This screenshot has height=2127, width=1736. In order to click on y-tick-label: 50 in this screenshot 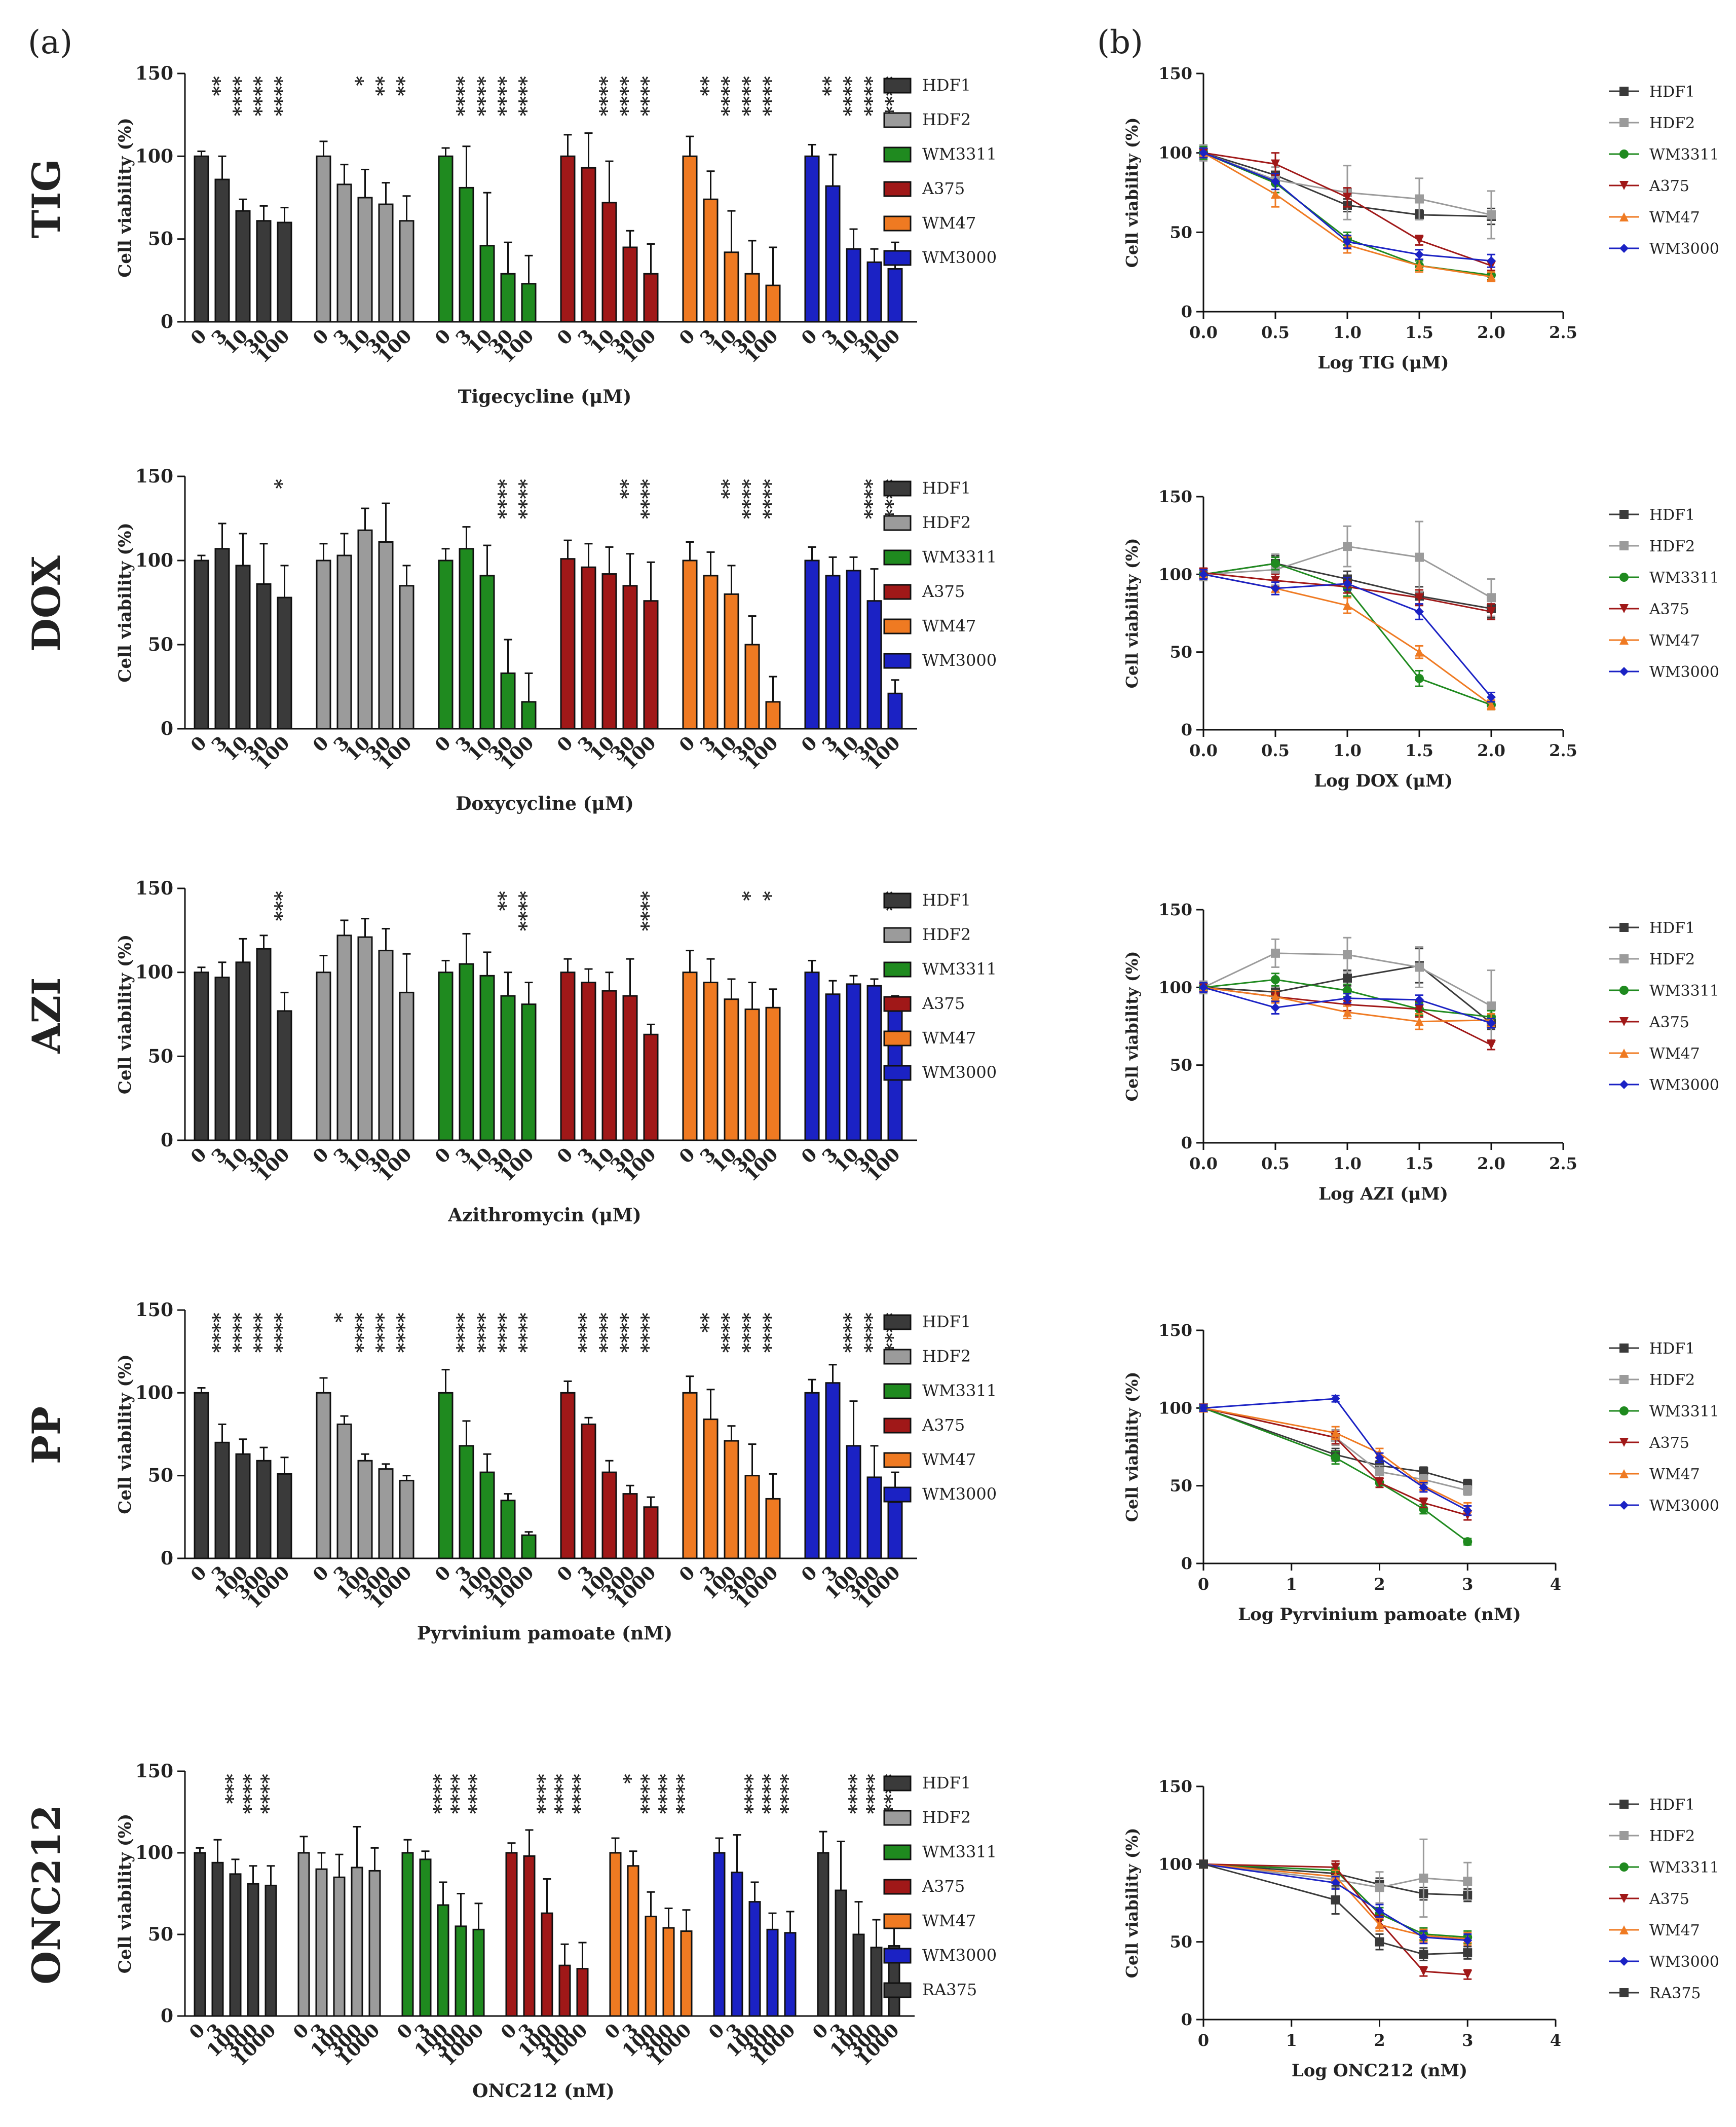, I will do `click(160, 644)`.